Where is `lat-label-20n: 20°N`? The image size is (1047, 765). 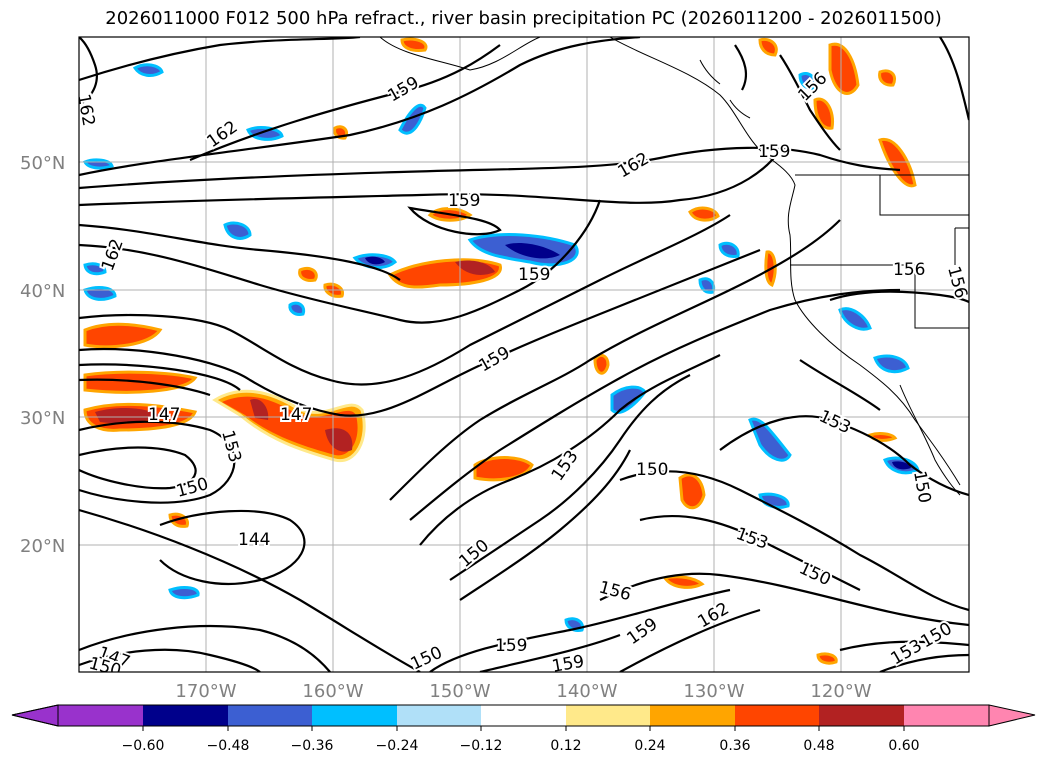
lat-label-20n: 20°N is located at coordinates (42, 546).